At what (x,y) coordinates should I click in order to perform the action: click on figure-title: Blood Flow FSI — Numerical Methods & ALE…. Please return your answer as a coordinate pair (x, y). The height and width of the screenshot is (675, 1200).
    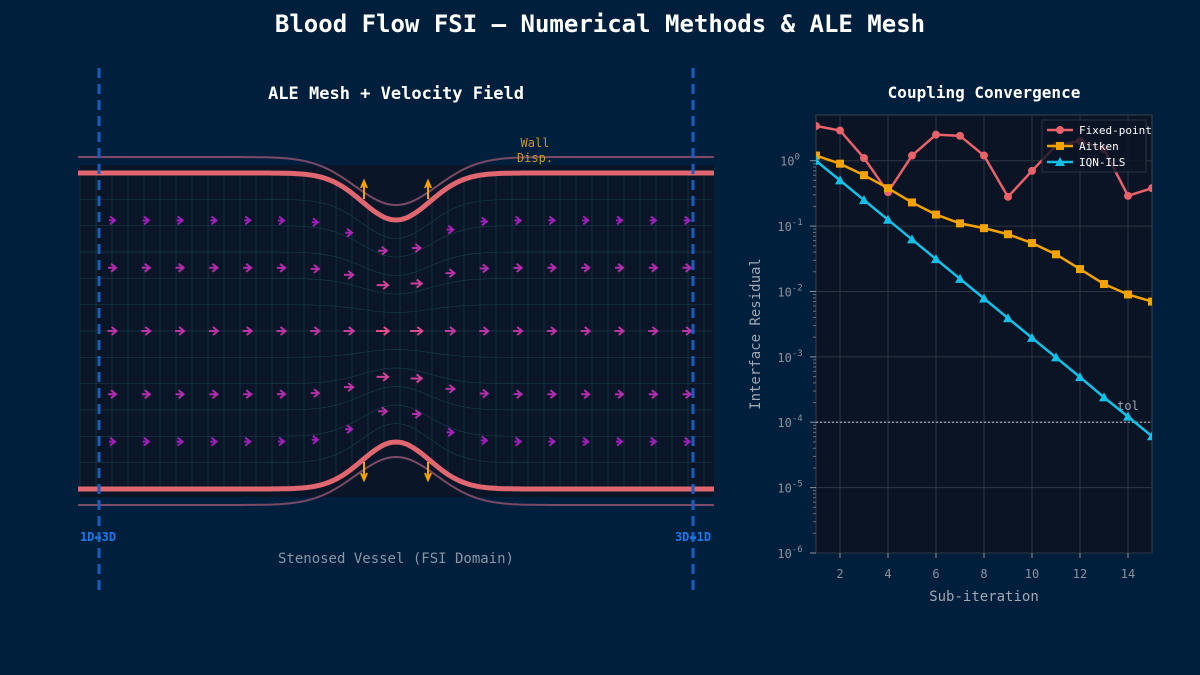
    Looking at the image, I should click on (600, 24).